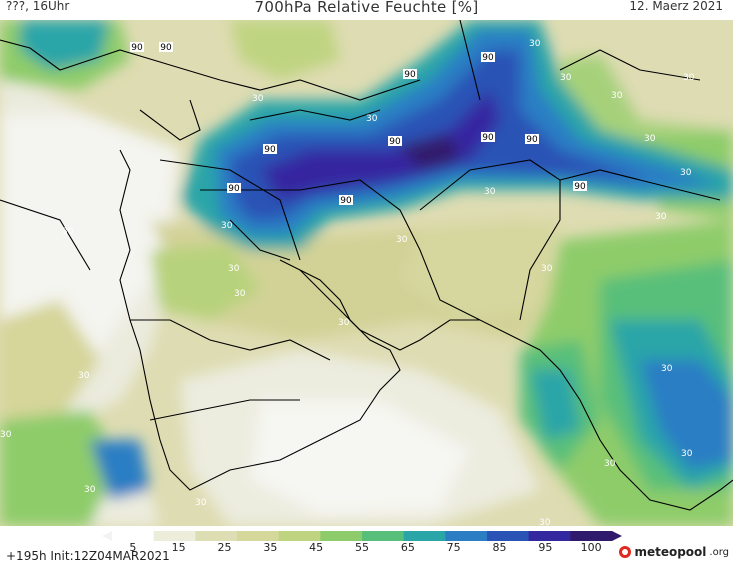 This screenshot has width=733, height=566. I want to click on color-scale-bar, so click(362, 536).